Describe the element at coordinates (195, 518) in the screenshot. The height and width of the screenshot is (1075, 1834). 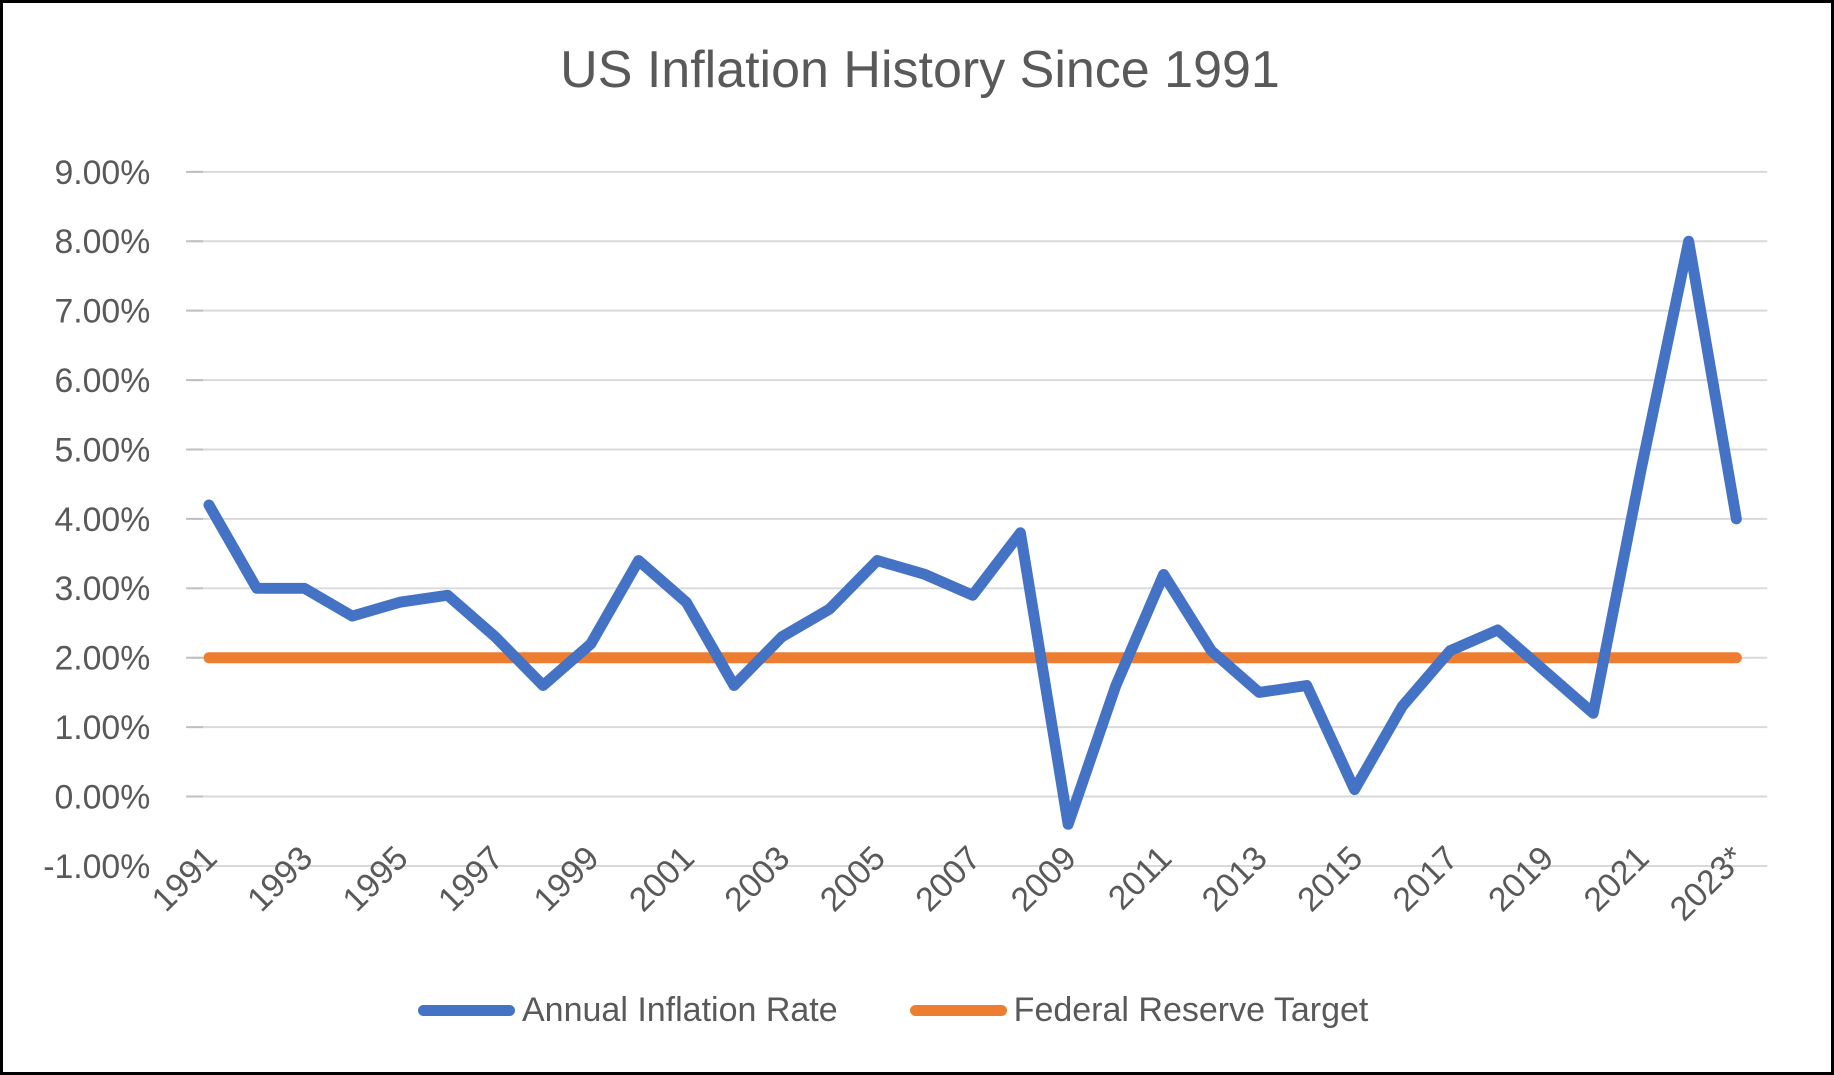
I see `axis-tick-marks` at that location.